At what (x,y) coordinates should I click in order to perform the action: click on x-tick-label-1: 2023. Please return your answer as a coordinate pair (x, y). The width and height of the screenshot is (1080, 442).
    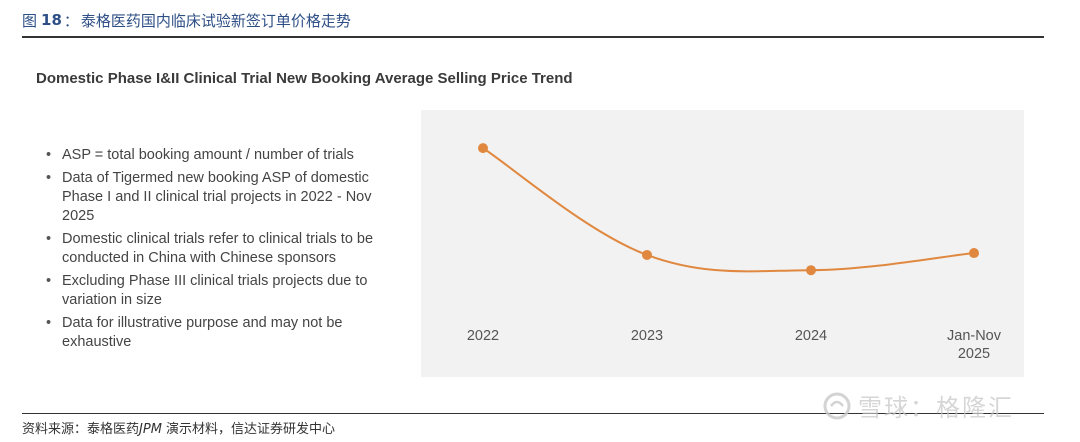
    Looking at the image, I should click on (647, 336).